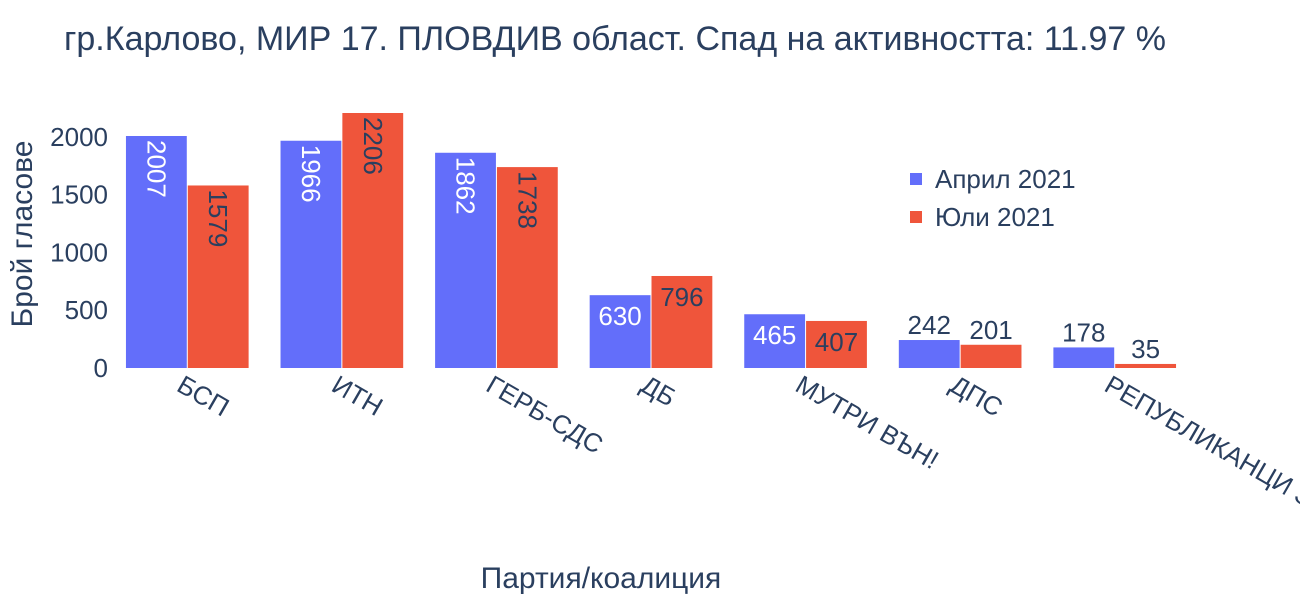 Image resolution: width=1300 pixels, height=600 pixels. I want to click on bar-герб-сдс-series-1, so click(465, 260).